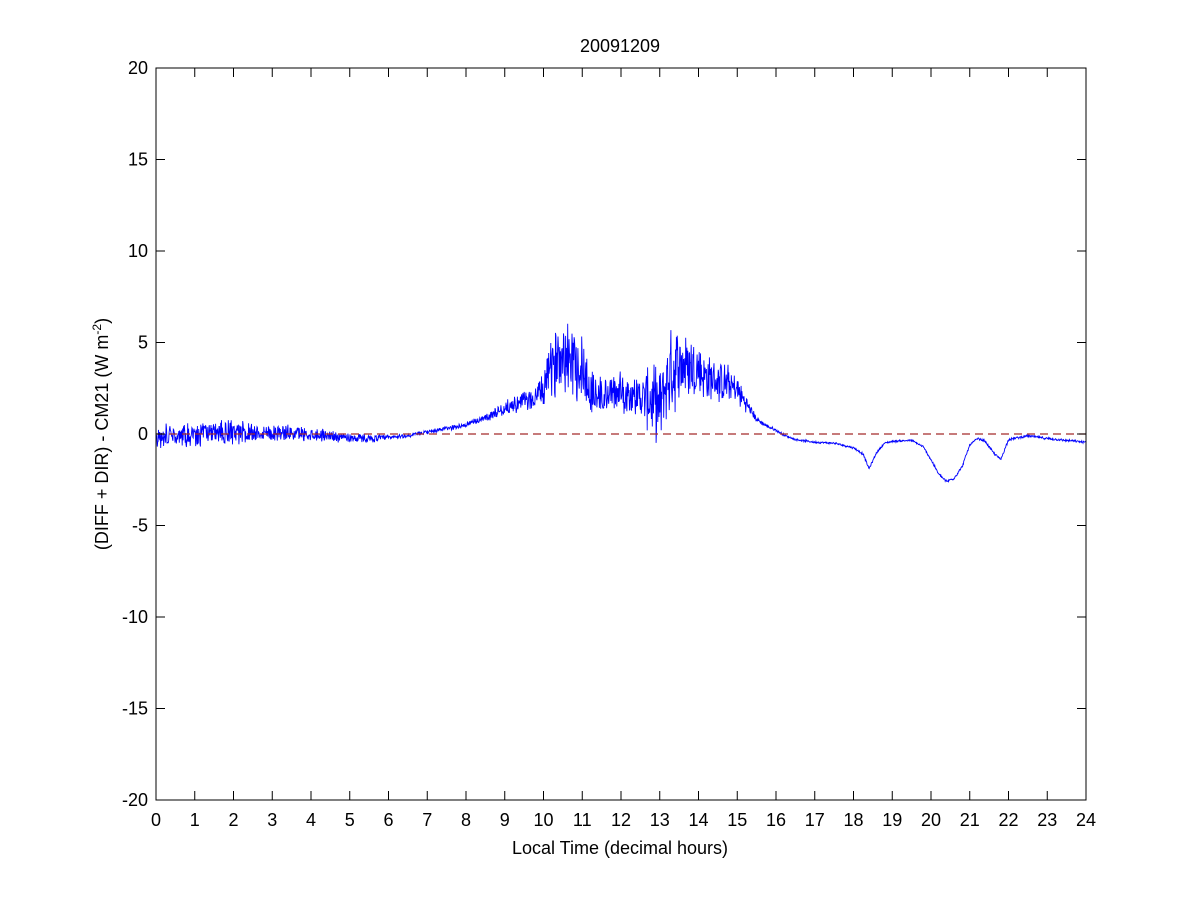 This screenshot has height=900, width=1200. What do you see at coordinates (620, 46) in the screenshot?
I see `chart-title: 20091209` at bounding box center [620, 46].